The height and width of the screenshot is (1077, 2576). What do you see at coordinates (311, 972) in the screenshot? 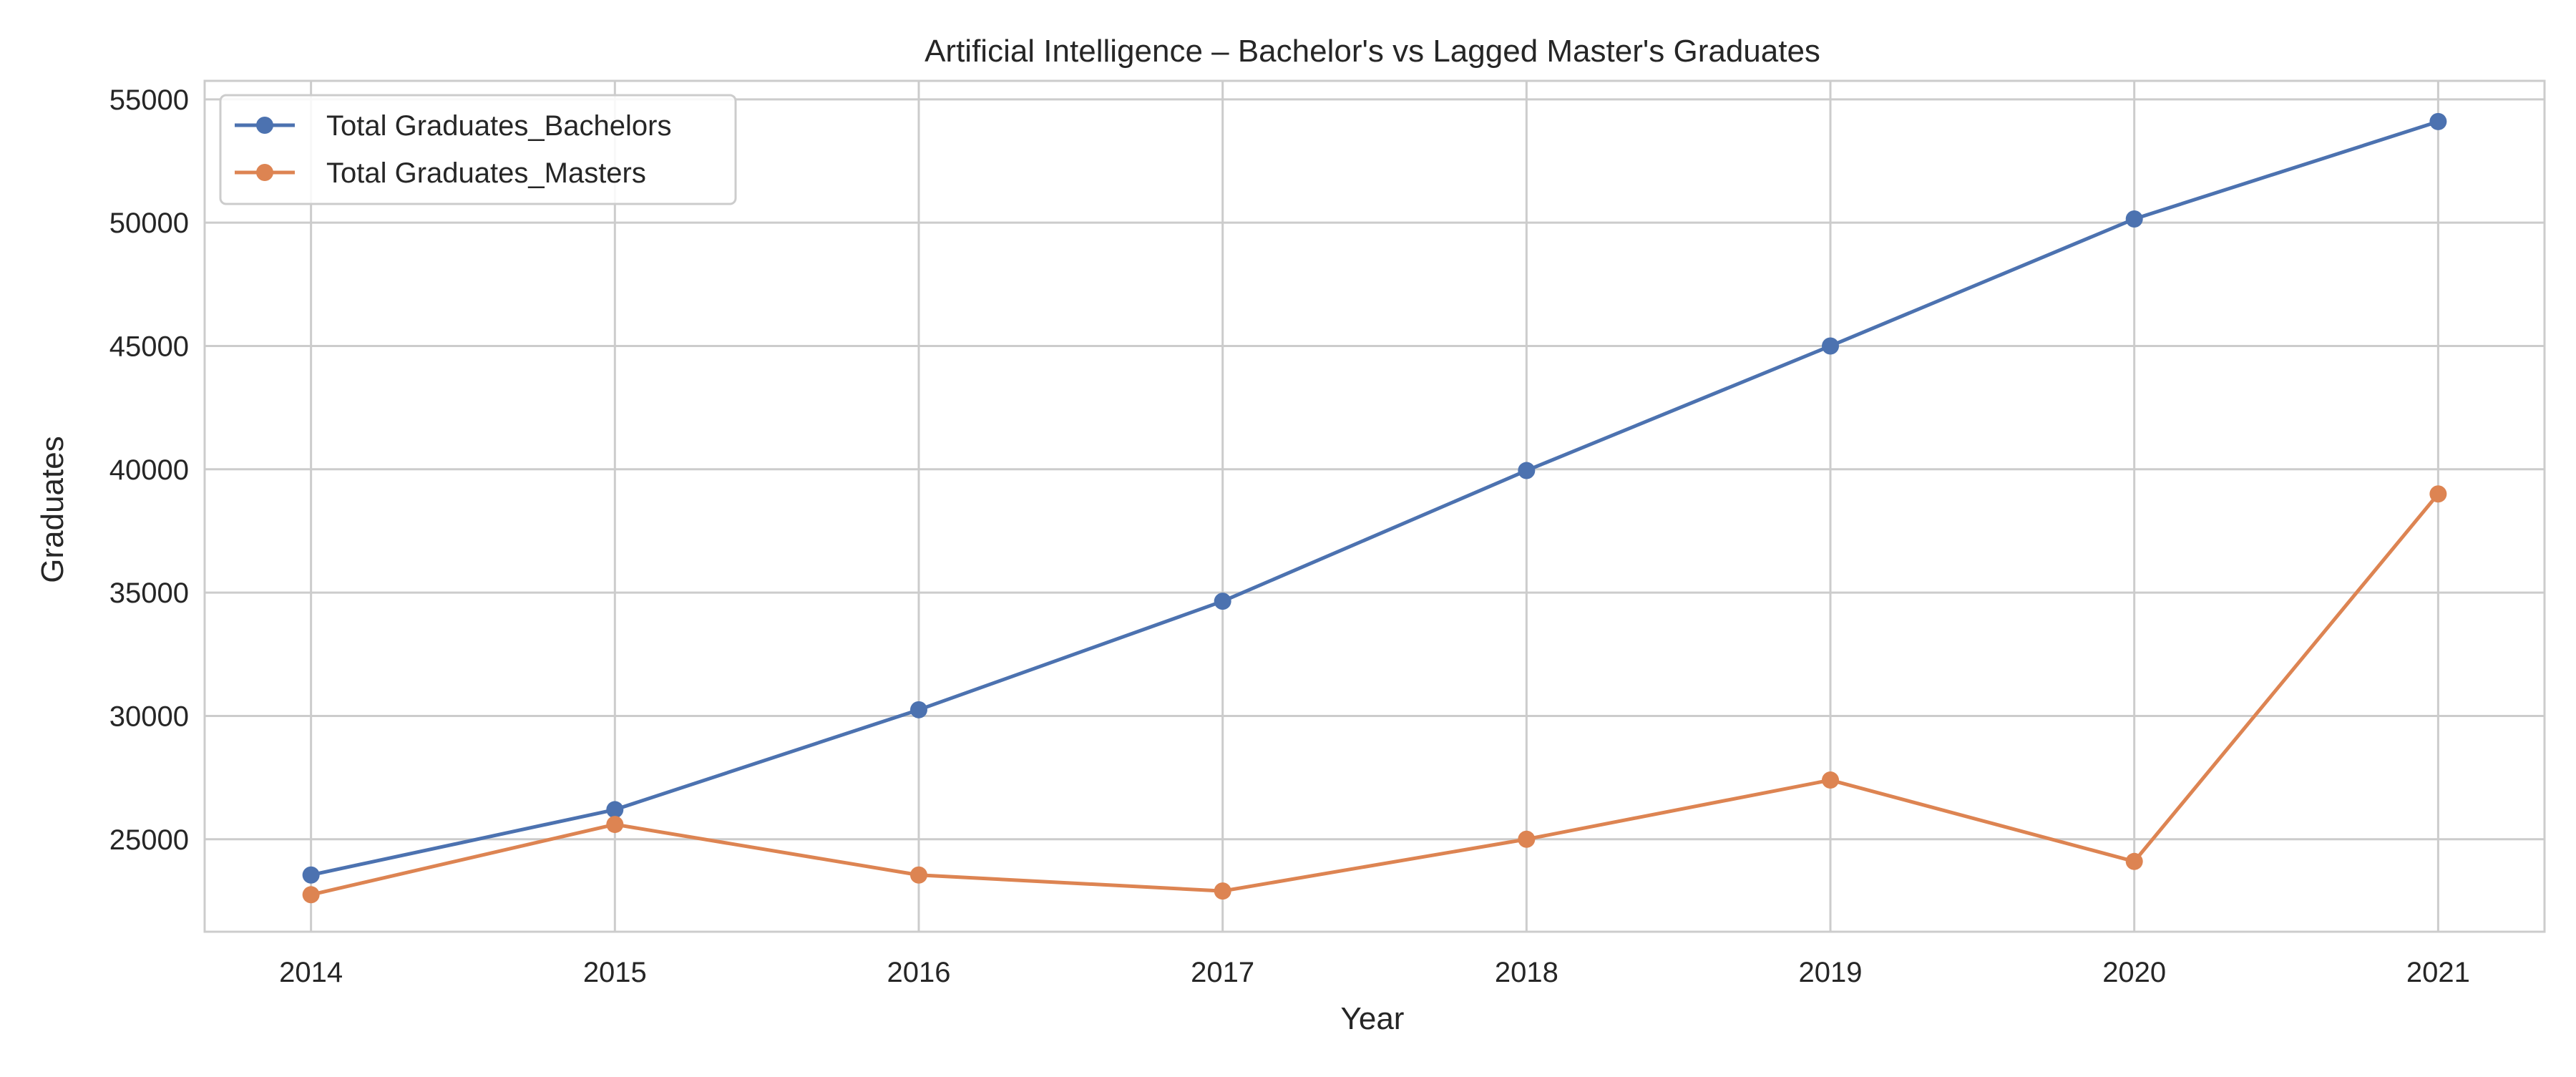
I see `x-tick-label: 2014` at bounding box center [311, 972].